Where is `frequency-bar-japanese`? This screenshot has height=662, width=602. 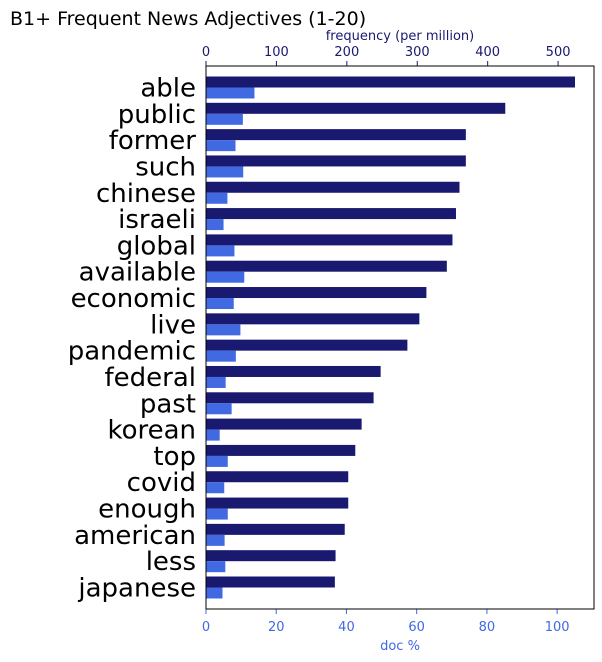 frequency-bar-japanese is located at coordinates (270, 582).